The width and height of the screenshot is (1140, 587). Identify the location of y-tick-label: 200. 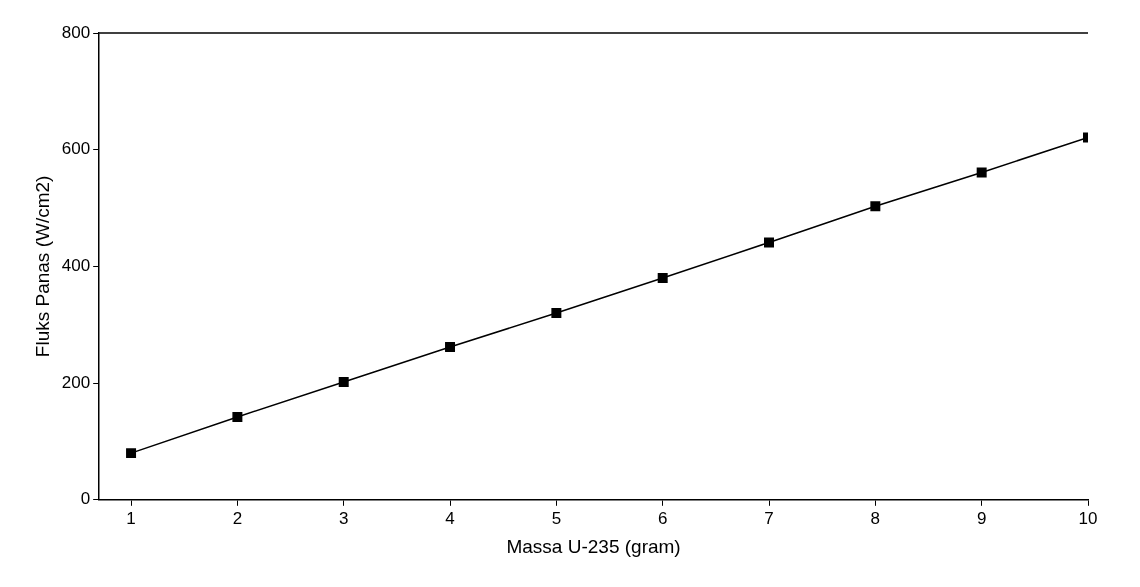
(76, 382).